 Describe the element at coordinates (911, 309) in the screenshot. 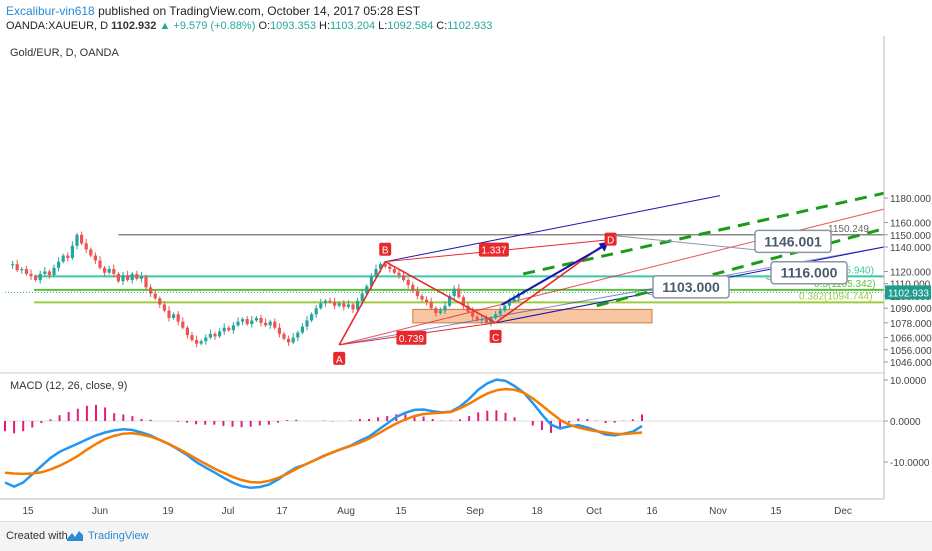

I see `price-axis-label: 1090.000` at that location.